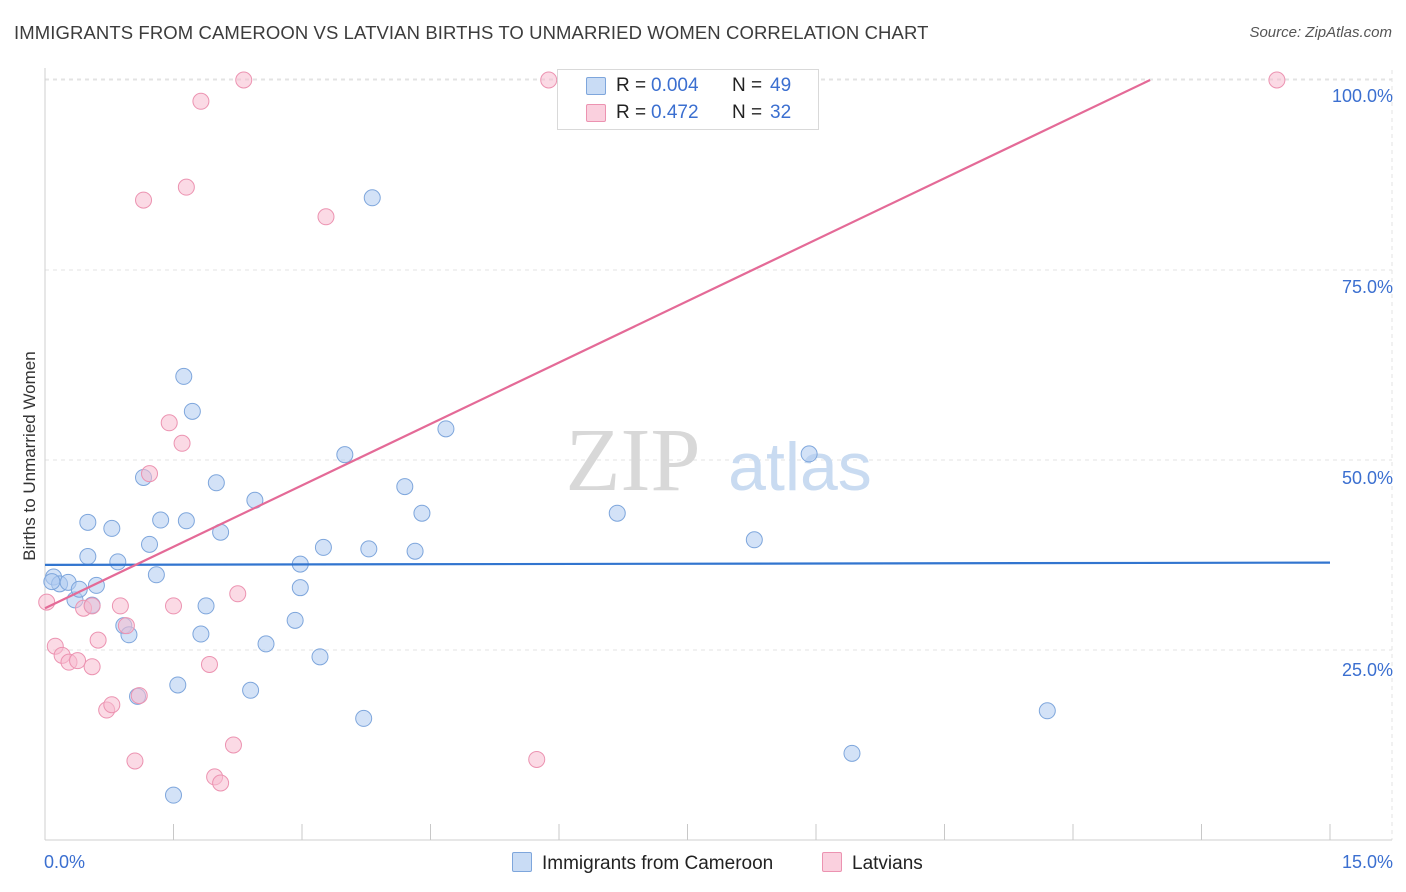 The width and height of the screenshot is (1406, 892). Describe the element at coordinates (1367, 670) in the screenshot. I see `y-tick-25: 25.0%` at that location.